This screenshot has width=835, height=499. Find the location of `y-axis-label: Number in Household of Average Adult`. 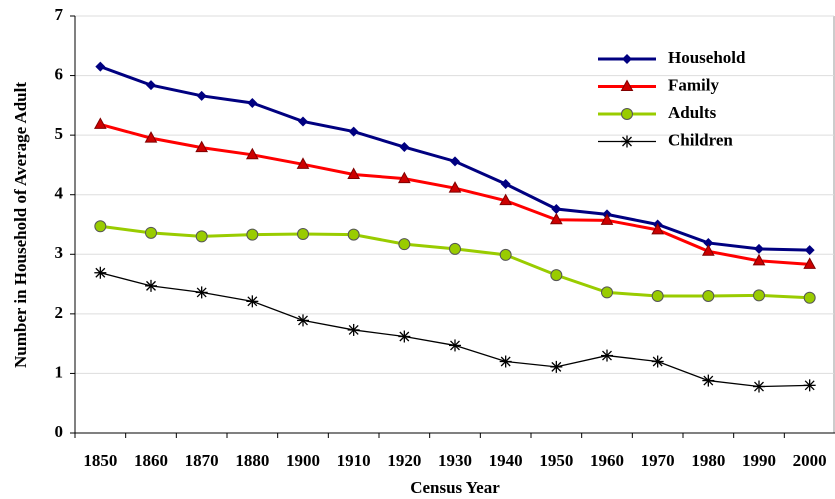

y-axis-label: Number in Household of Average Adult is located at coordinates (20, 225).